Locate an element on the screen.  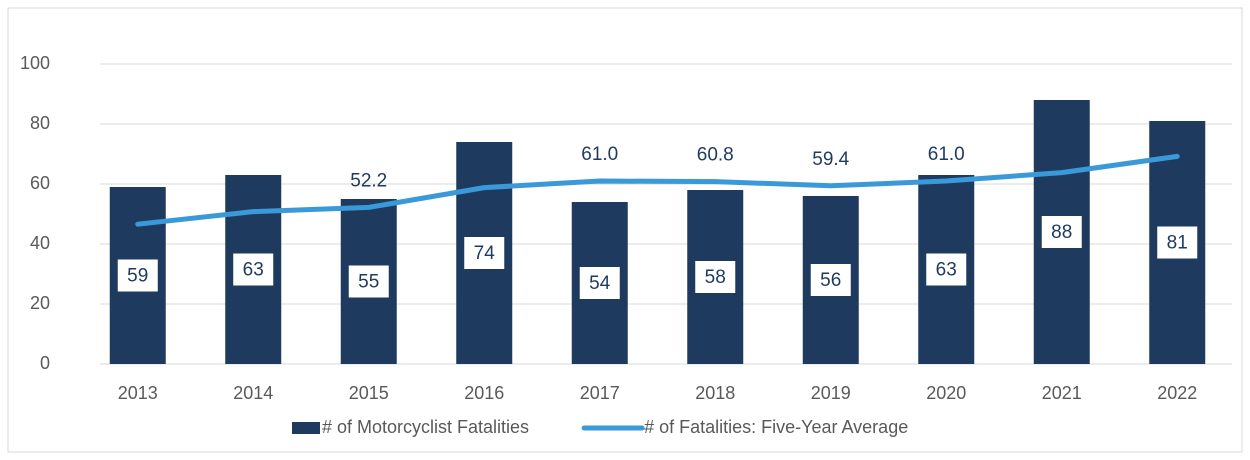
data-label: 88 is located at coordinates (1061, 232).